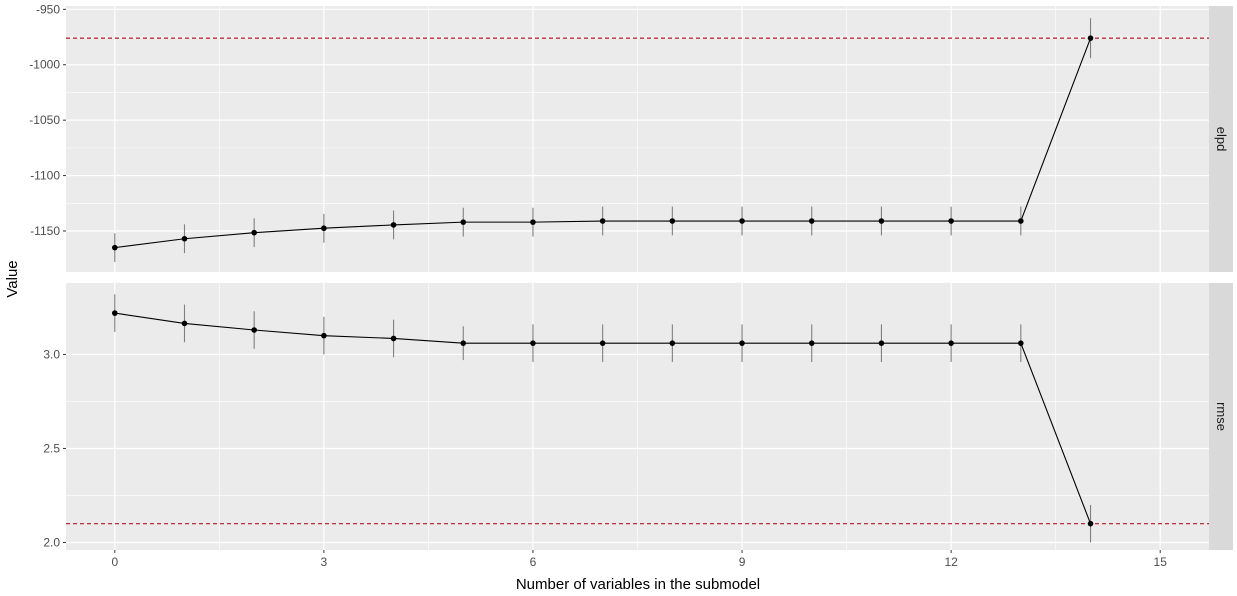  I want to click on y-tick-label: -1100, so click(45, 176).